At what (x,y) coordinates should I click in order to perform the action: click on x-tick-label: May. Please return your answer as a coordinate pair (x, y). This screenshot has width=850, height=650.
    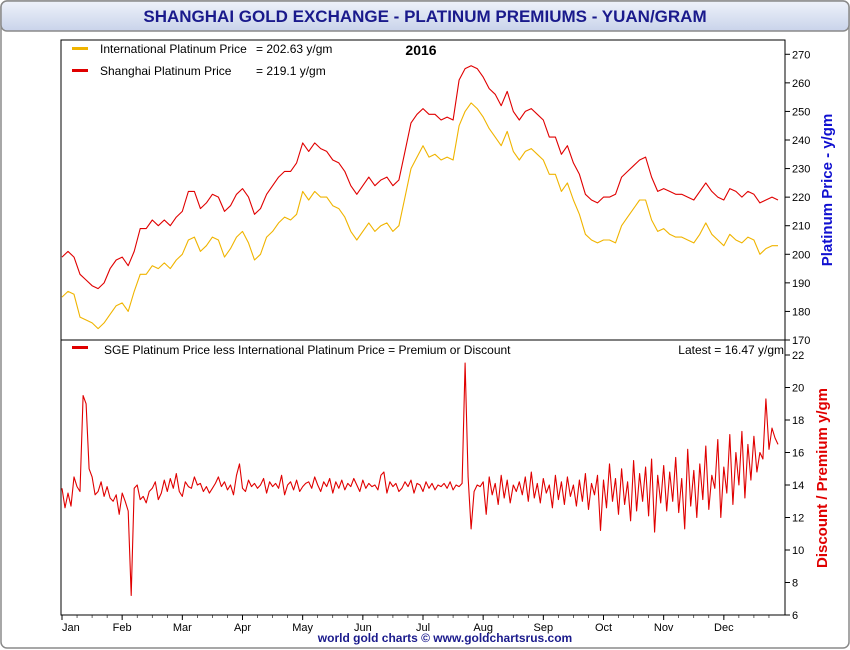
    Looking at the image, I should click on (302, 628).